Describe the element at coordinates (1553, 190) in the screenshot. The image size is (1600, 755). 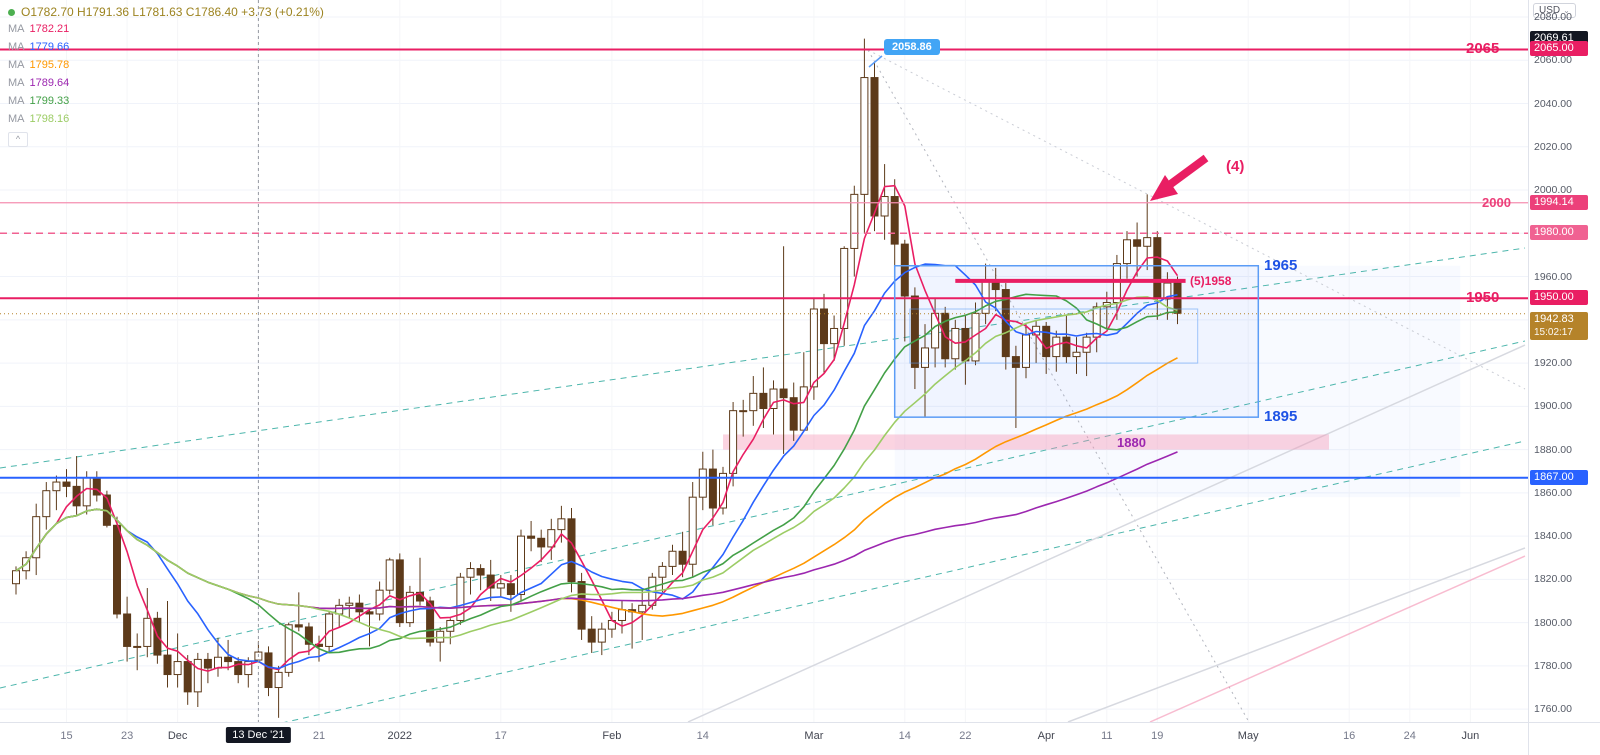
I see `price-axis-label: 2000.00` at that location.